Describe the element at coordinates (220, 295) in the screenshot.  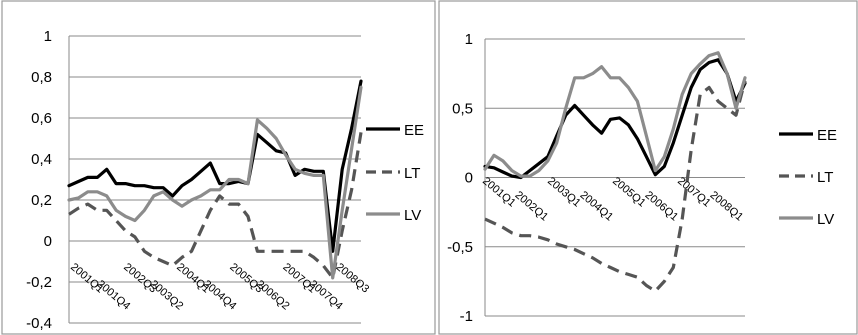
I see `chart-1-x-tick-label: 2004Q4` at that location.